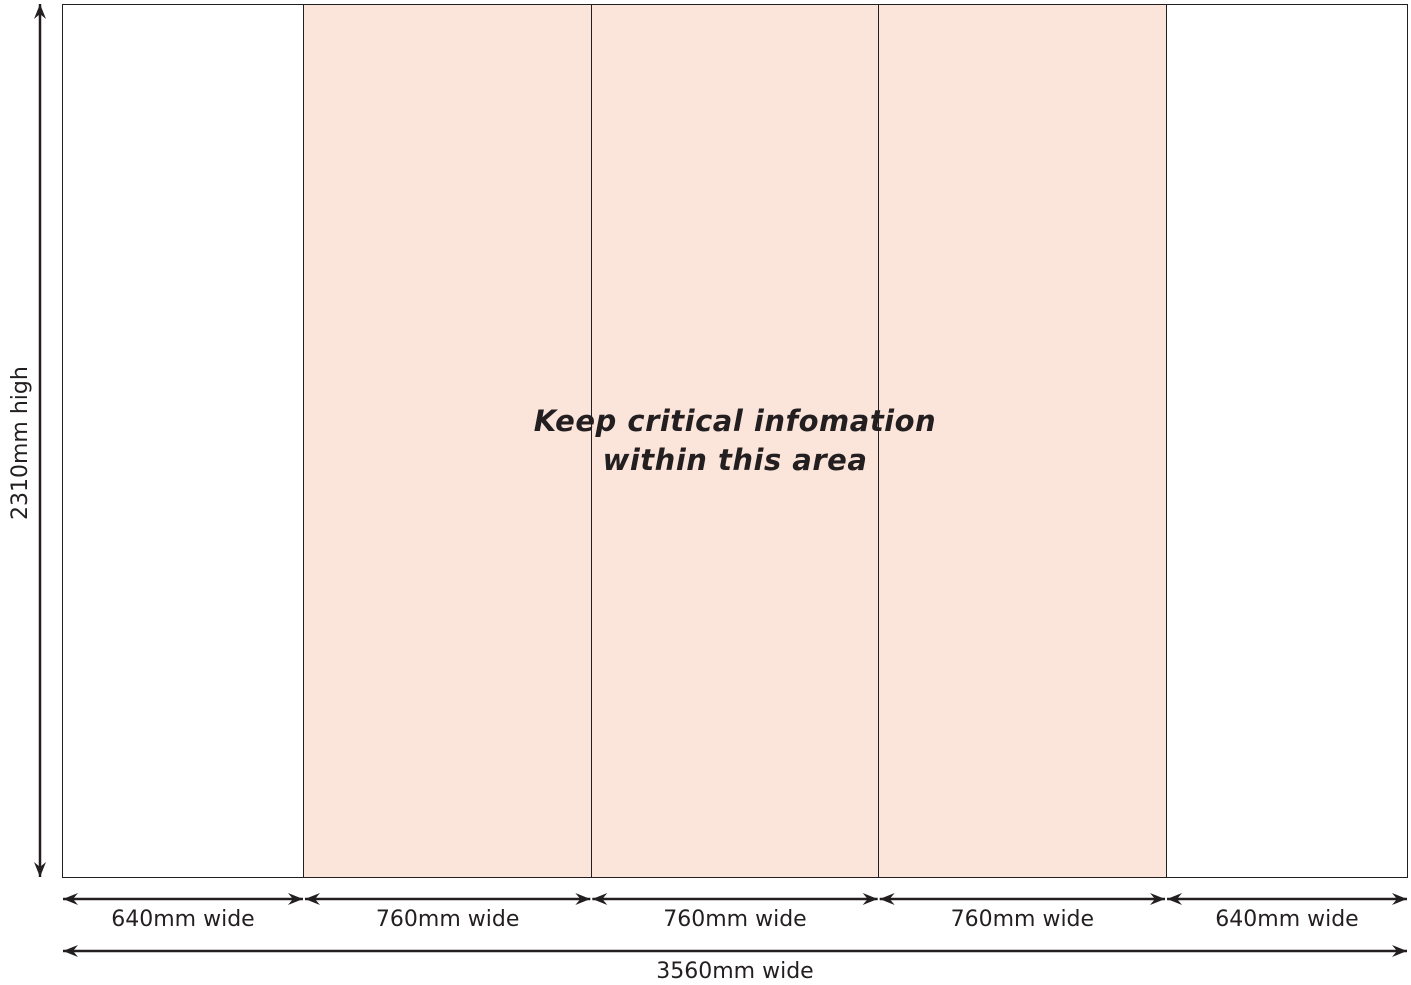  What do you see at coordinates (447, 899) in the screenshot?
I see `panel-2-width-arrow` at bounding box center [447, 899].